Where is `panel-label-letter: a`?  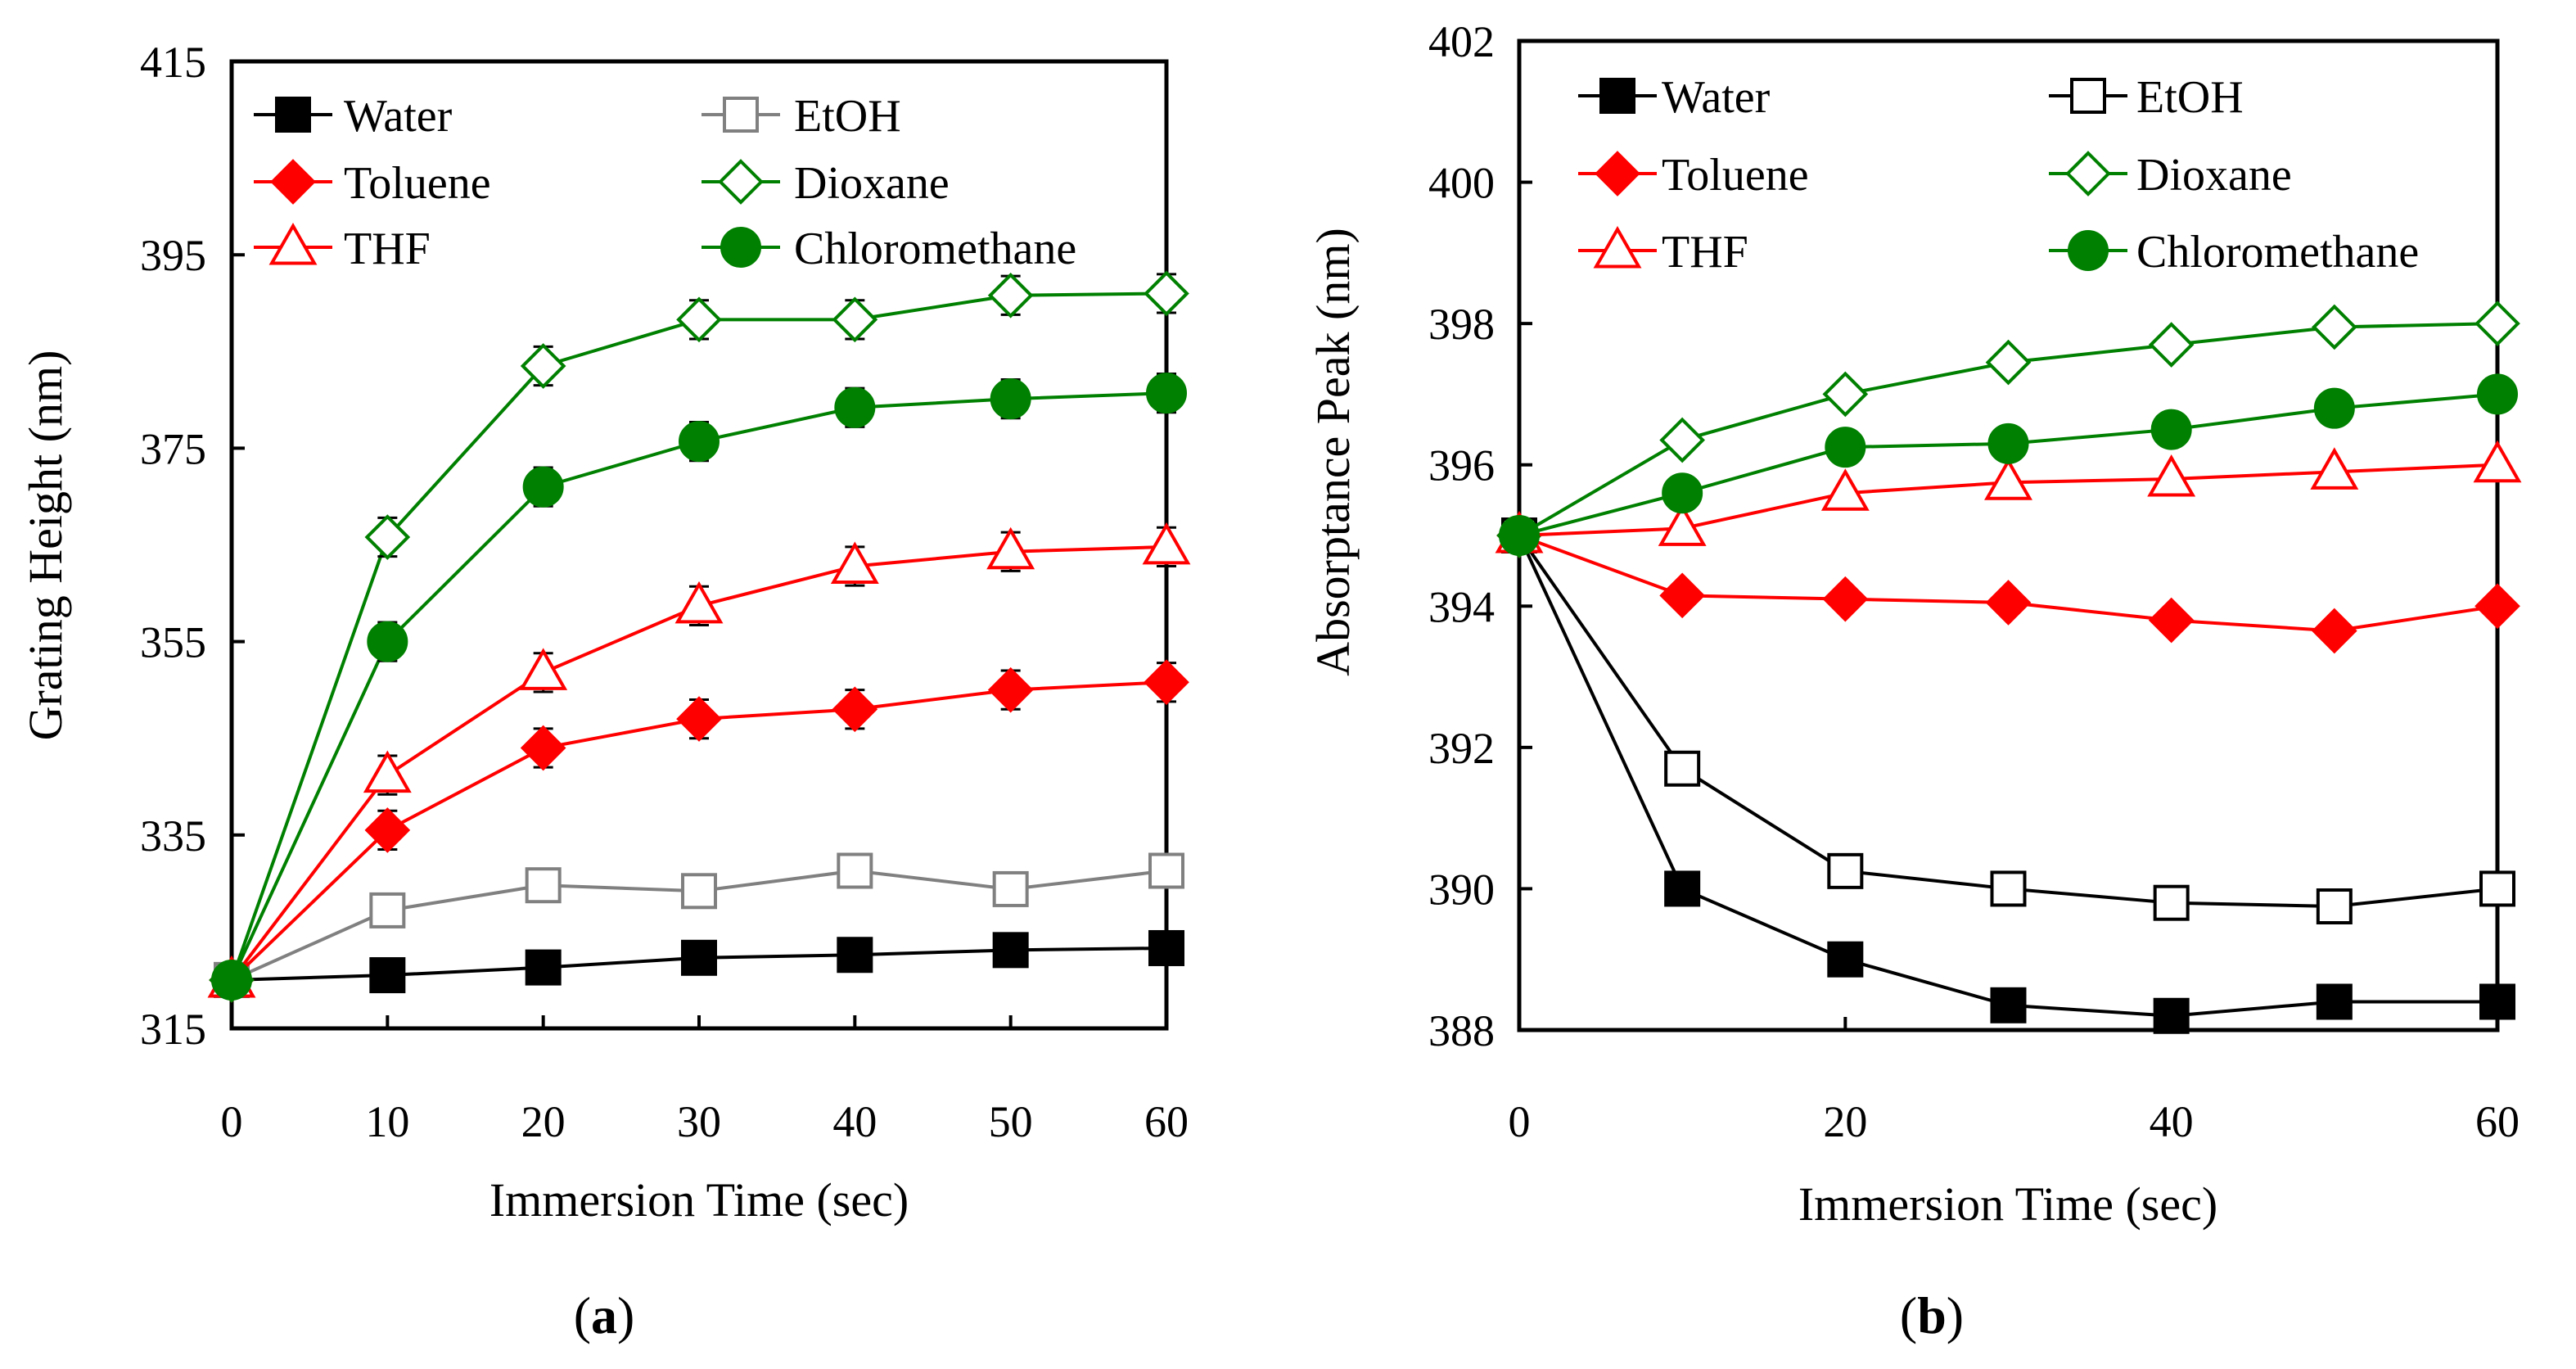
panel-label-letter: a is located at coordinates (604, 1315).